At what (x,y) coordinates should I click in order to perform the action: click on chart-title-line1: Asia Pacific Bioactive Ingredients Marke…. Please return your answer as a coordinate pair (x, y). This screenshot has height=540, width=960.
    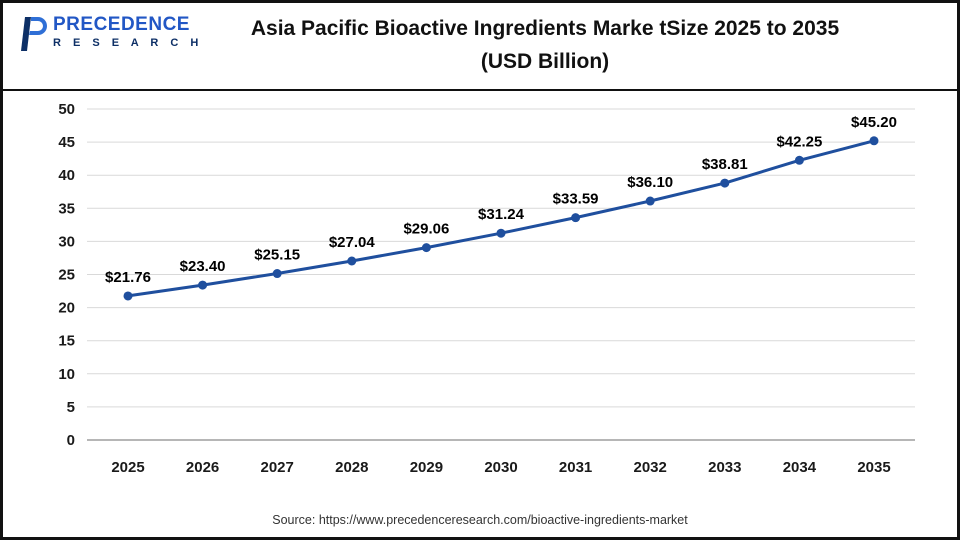
    Looking at the image, I should click on (545, 28).